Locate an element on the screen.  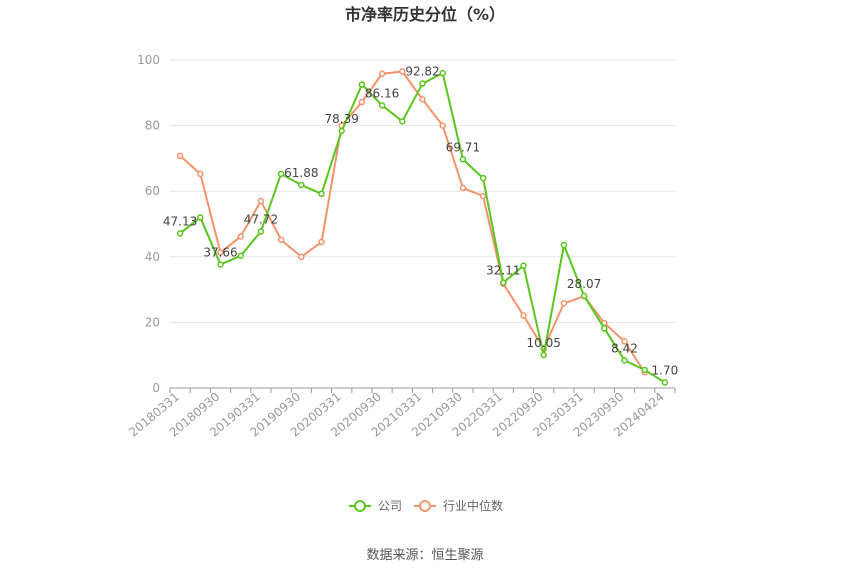
data-label: 8.42 is located at coordinates (624, 348).